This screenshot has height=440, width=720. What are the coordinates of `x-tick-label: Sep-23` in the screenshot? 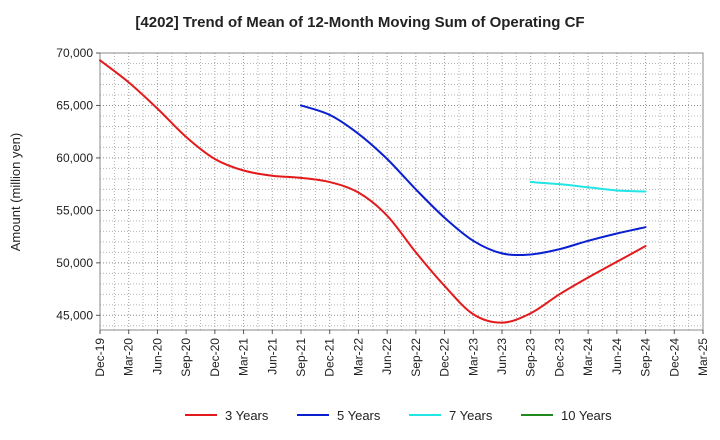 It's located at (531, 357).